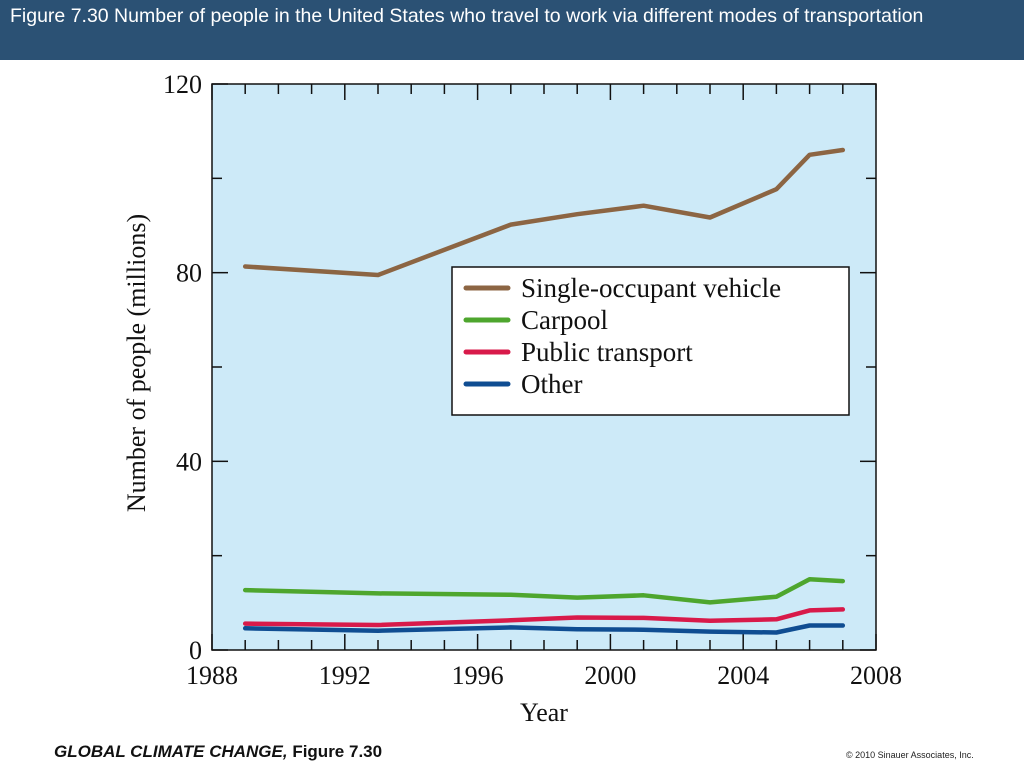 Image resolution: width=1024 pixels, height=768 pixels. What do you see at coordinates (876, 675) in the screenshot?
I see `x-tick-label: 2008` at bounding box center [876, 675].